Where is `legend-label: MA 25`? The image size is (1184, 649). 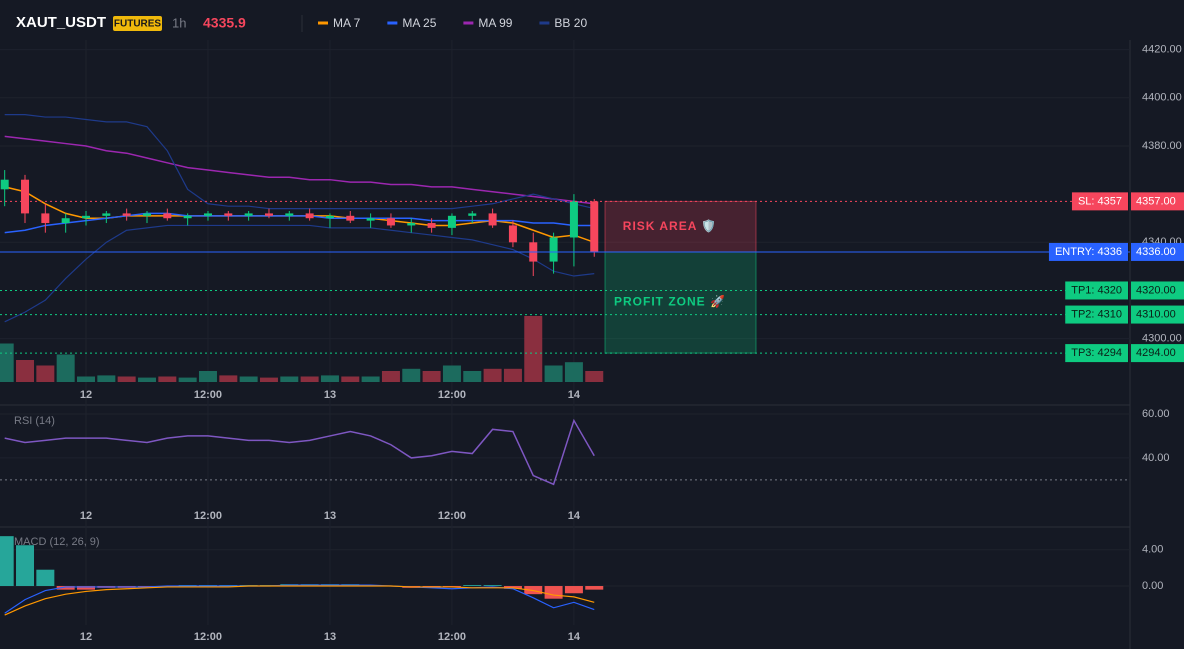
legend-label: MA 25 is located at coordinates (419, 23).